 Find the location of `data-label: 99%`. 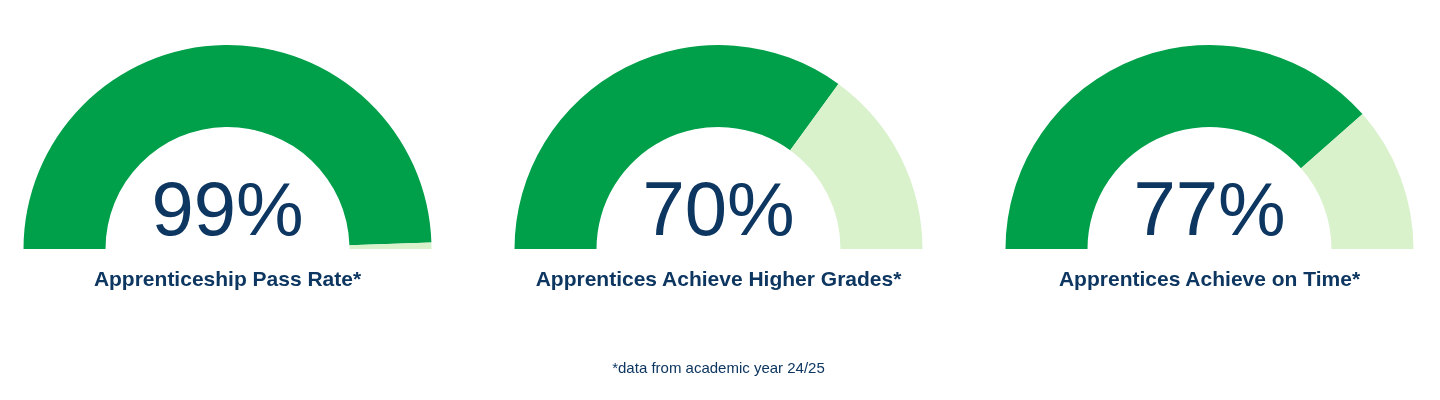

data-label: 99% is located at coordinates (227, 208).